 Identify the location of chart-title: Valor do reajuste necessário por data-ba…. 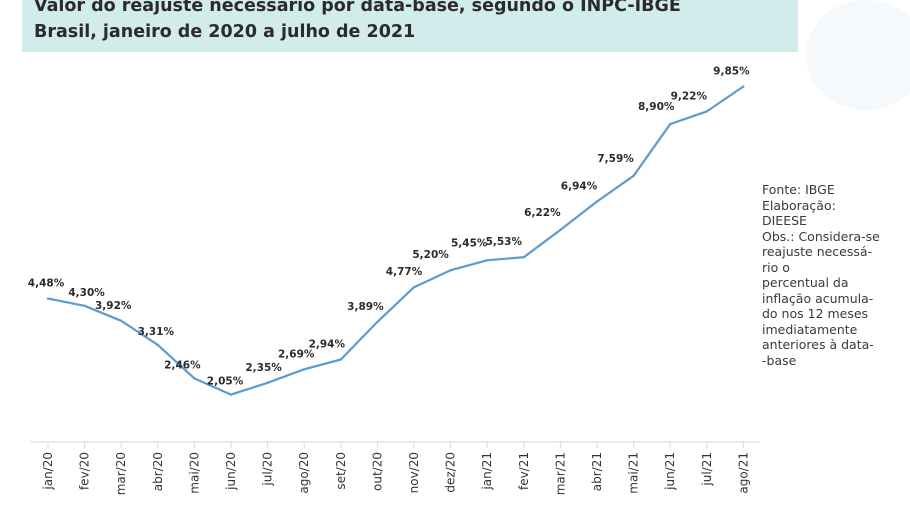
(357, 8).